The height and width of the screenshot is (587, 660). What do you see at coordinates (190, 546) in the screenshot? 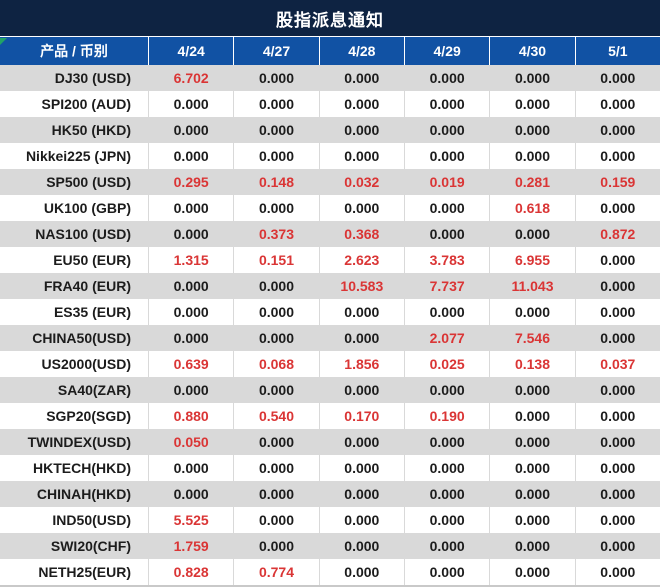
I see `dividend-value-highlighted: 1.759` at bounding box center [190, 546].